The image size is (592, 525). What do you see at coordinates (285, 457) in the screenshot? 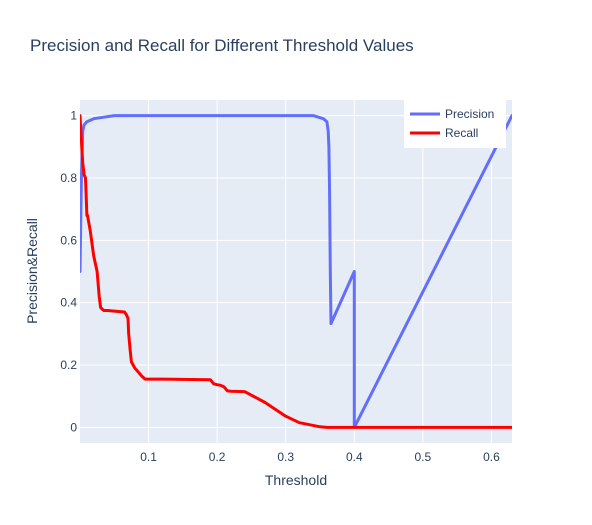
I see `x-tick-label: 0.3` at bounding box center [285, 457].